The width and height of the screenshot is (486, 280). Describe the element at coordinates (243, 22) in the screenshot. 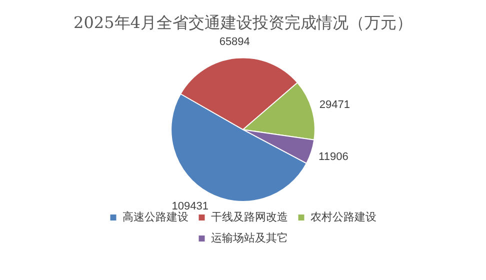

I see `chart-title: 2025年4月全省交通建设投资完成情况（万元）` at that location.